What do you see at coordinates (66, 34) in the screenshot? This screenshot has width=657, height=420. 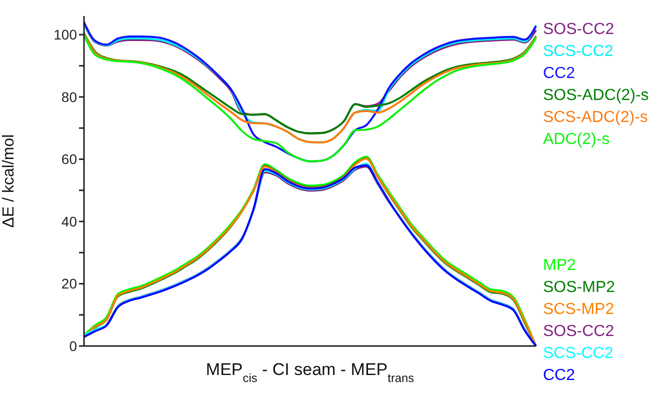 I see `y-tick-label: 100` at bounding box center [66, 34].